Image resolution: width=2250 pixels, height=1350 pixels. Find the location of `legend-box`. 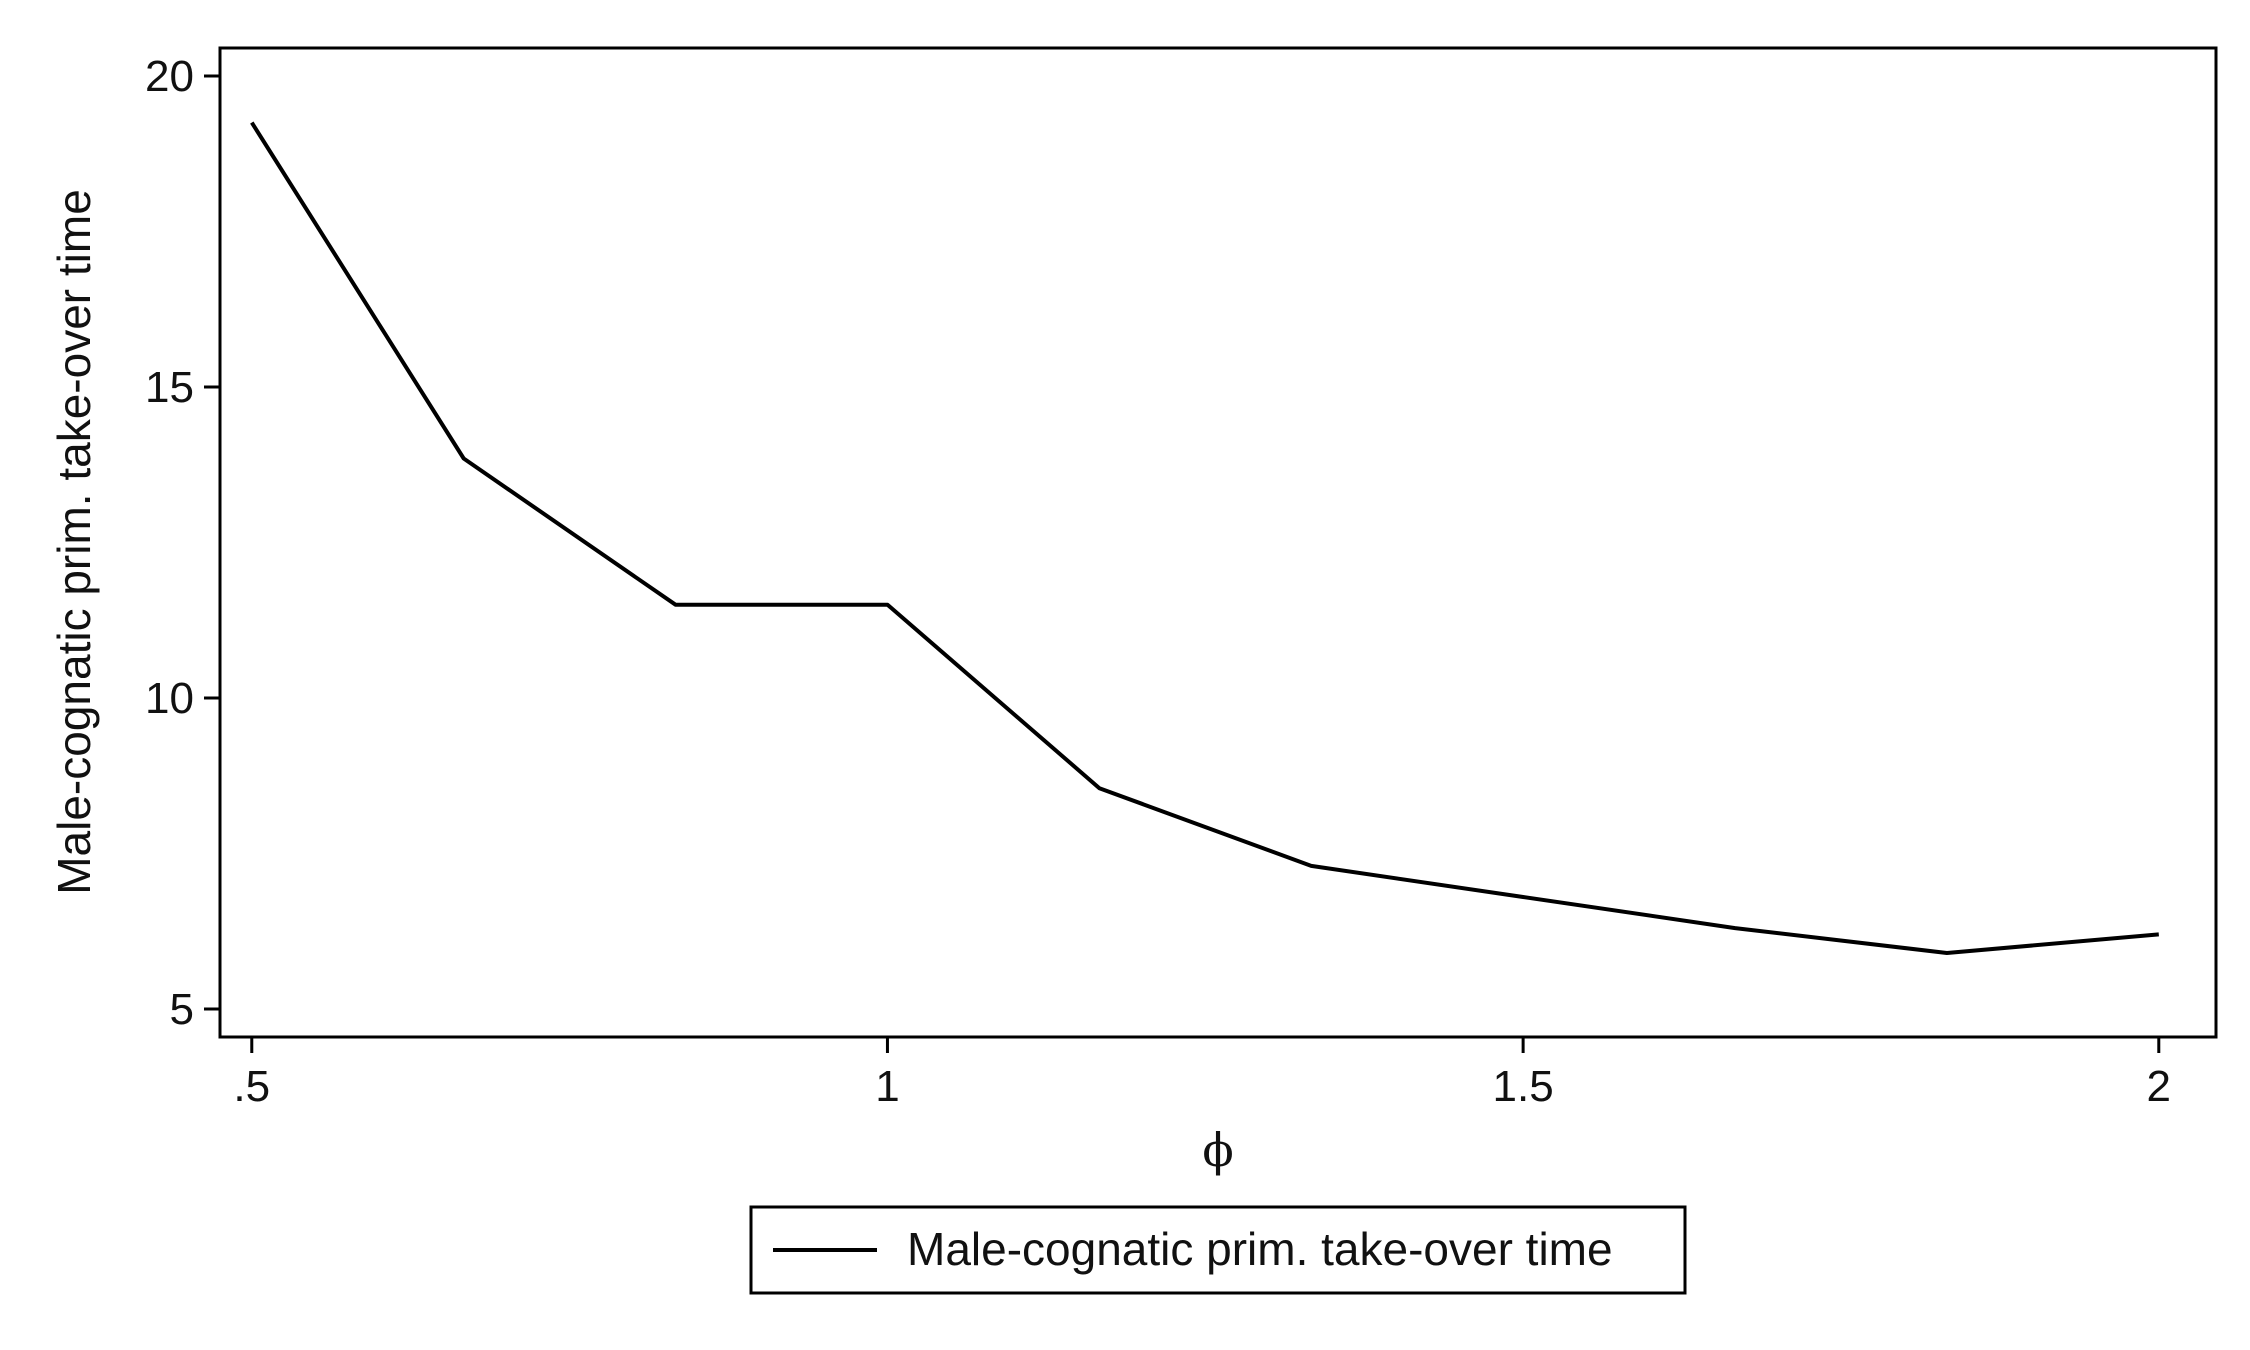

legend-box is located at coordinates (1218, 1250).